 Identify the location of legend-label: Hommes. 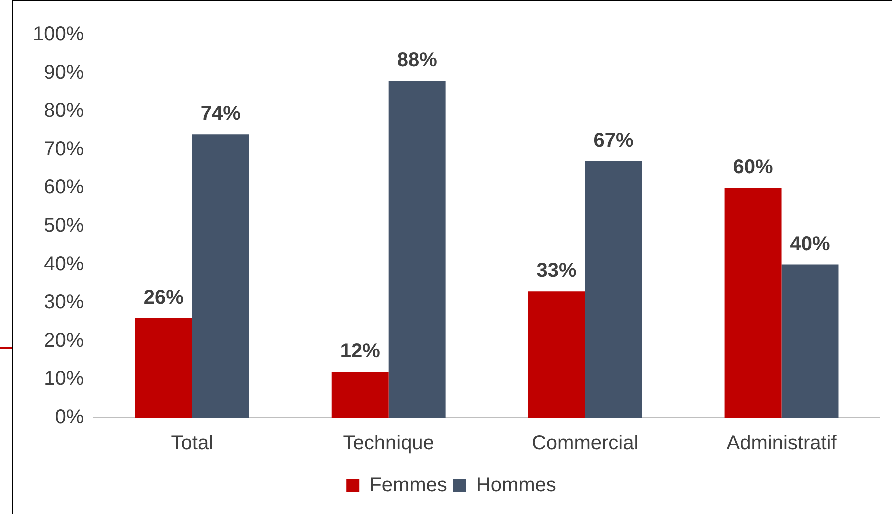
(516, 485).